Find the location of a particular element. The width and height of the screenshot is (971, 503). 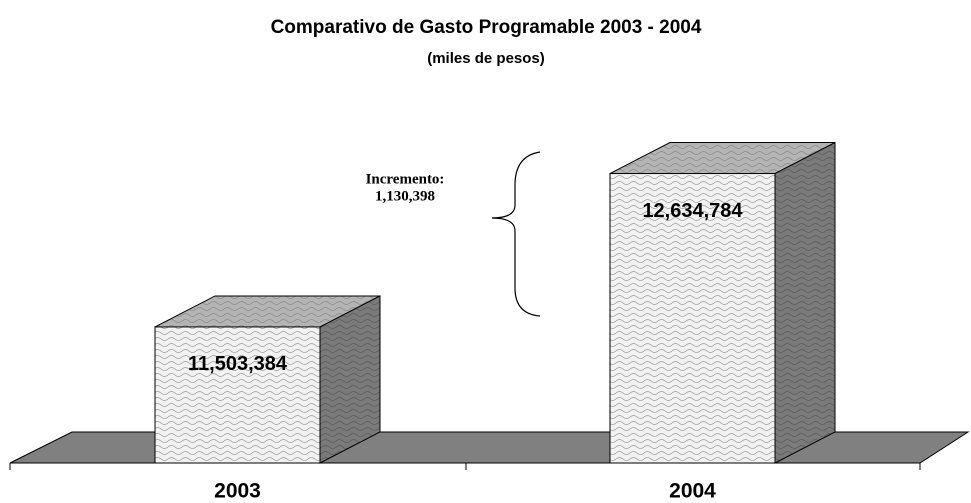

x-tick-label: 2003 is located at coordinates (237, 491).